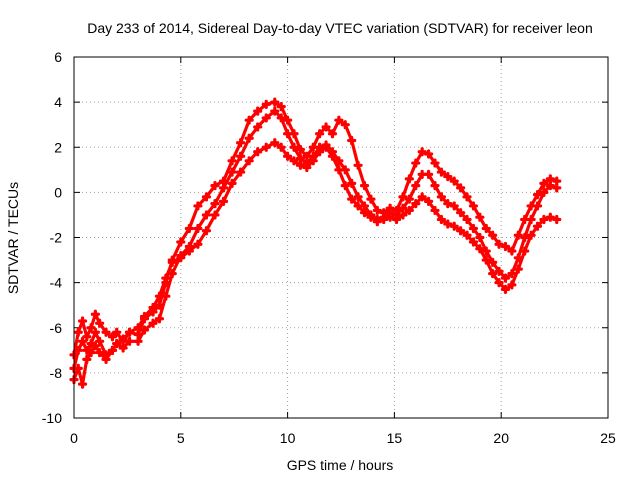  I want to click on x-tick-label: 5, so click(181, 438).